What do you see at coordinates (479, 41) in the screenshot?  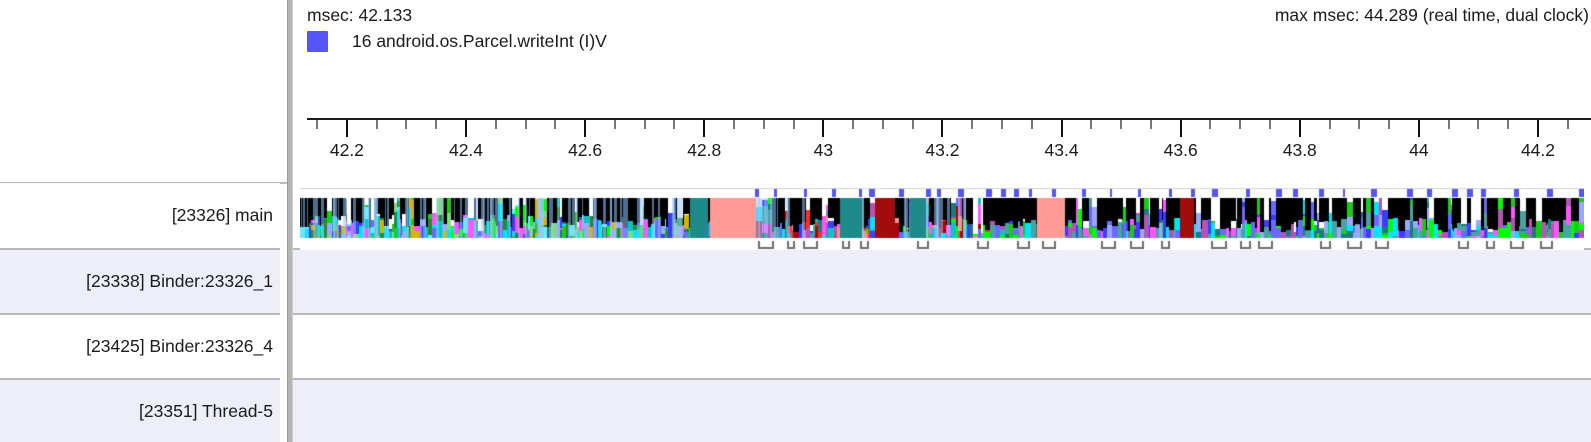 I see `legend-method-label: 16 android.os.Parcel.writeInt (I)V` at bounding box center [479, 41].